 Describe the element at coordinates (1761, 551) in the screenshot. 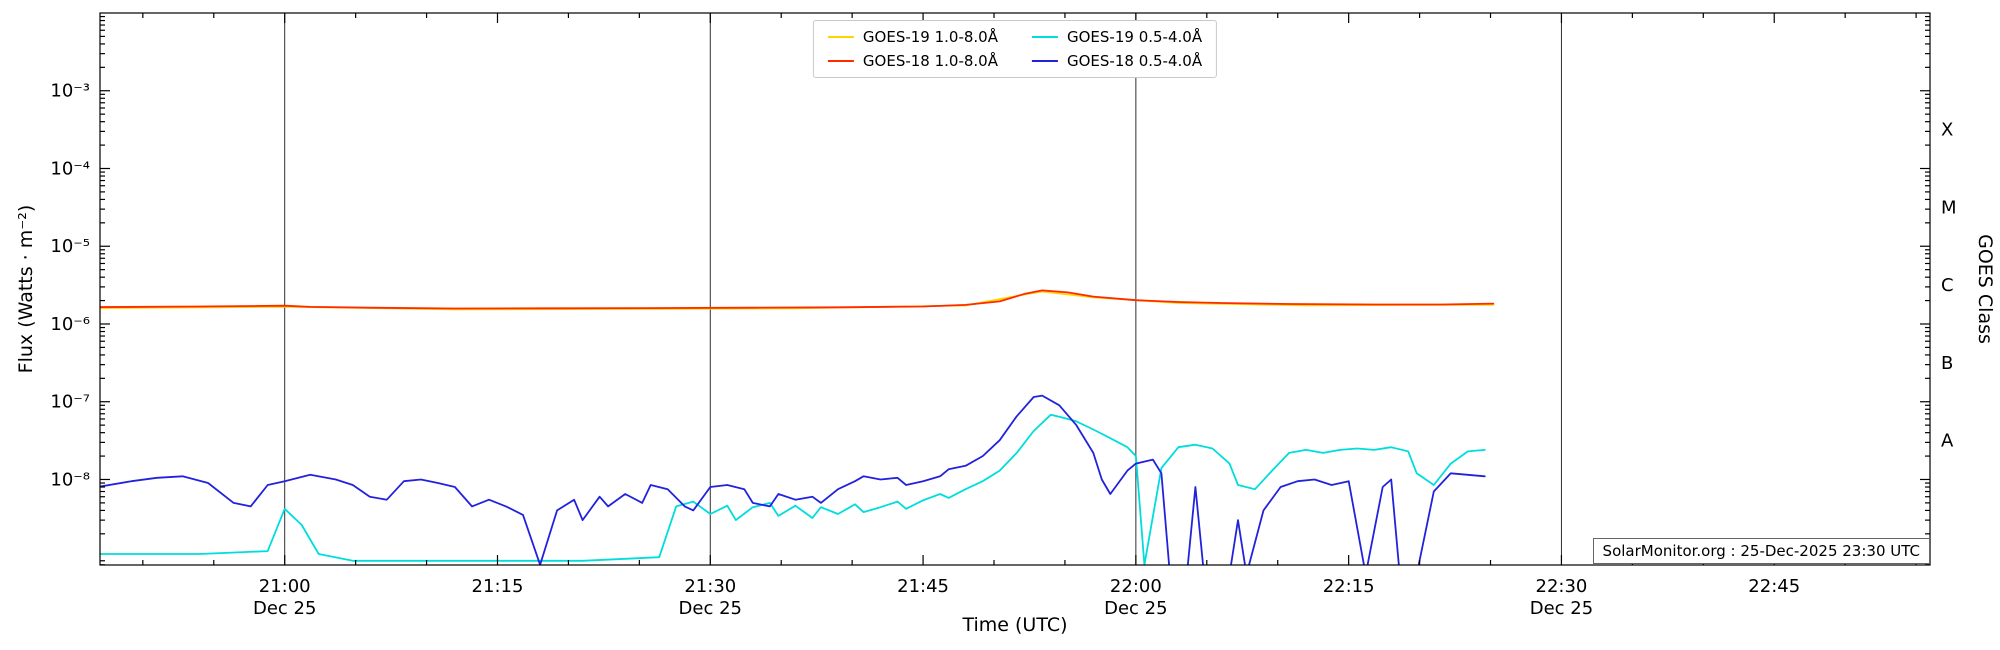

I see `watermark-credit: SolarMonitor.org : 25-Dec-2025 23:30 UTC` at that location.